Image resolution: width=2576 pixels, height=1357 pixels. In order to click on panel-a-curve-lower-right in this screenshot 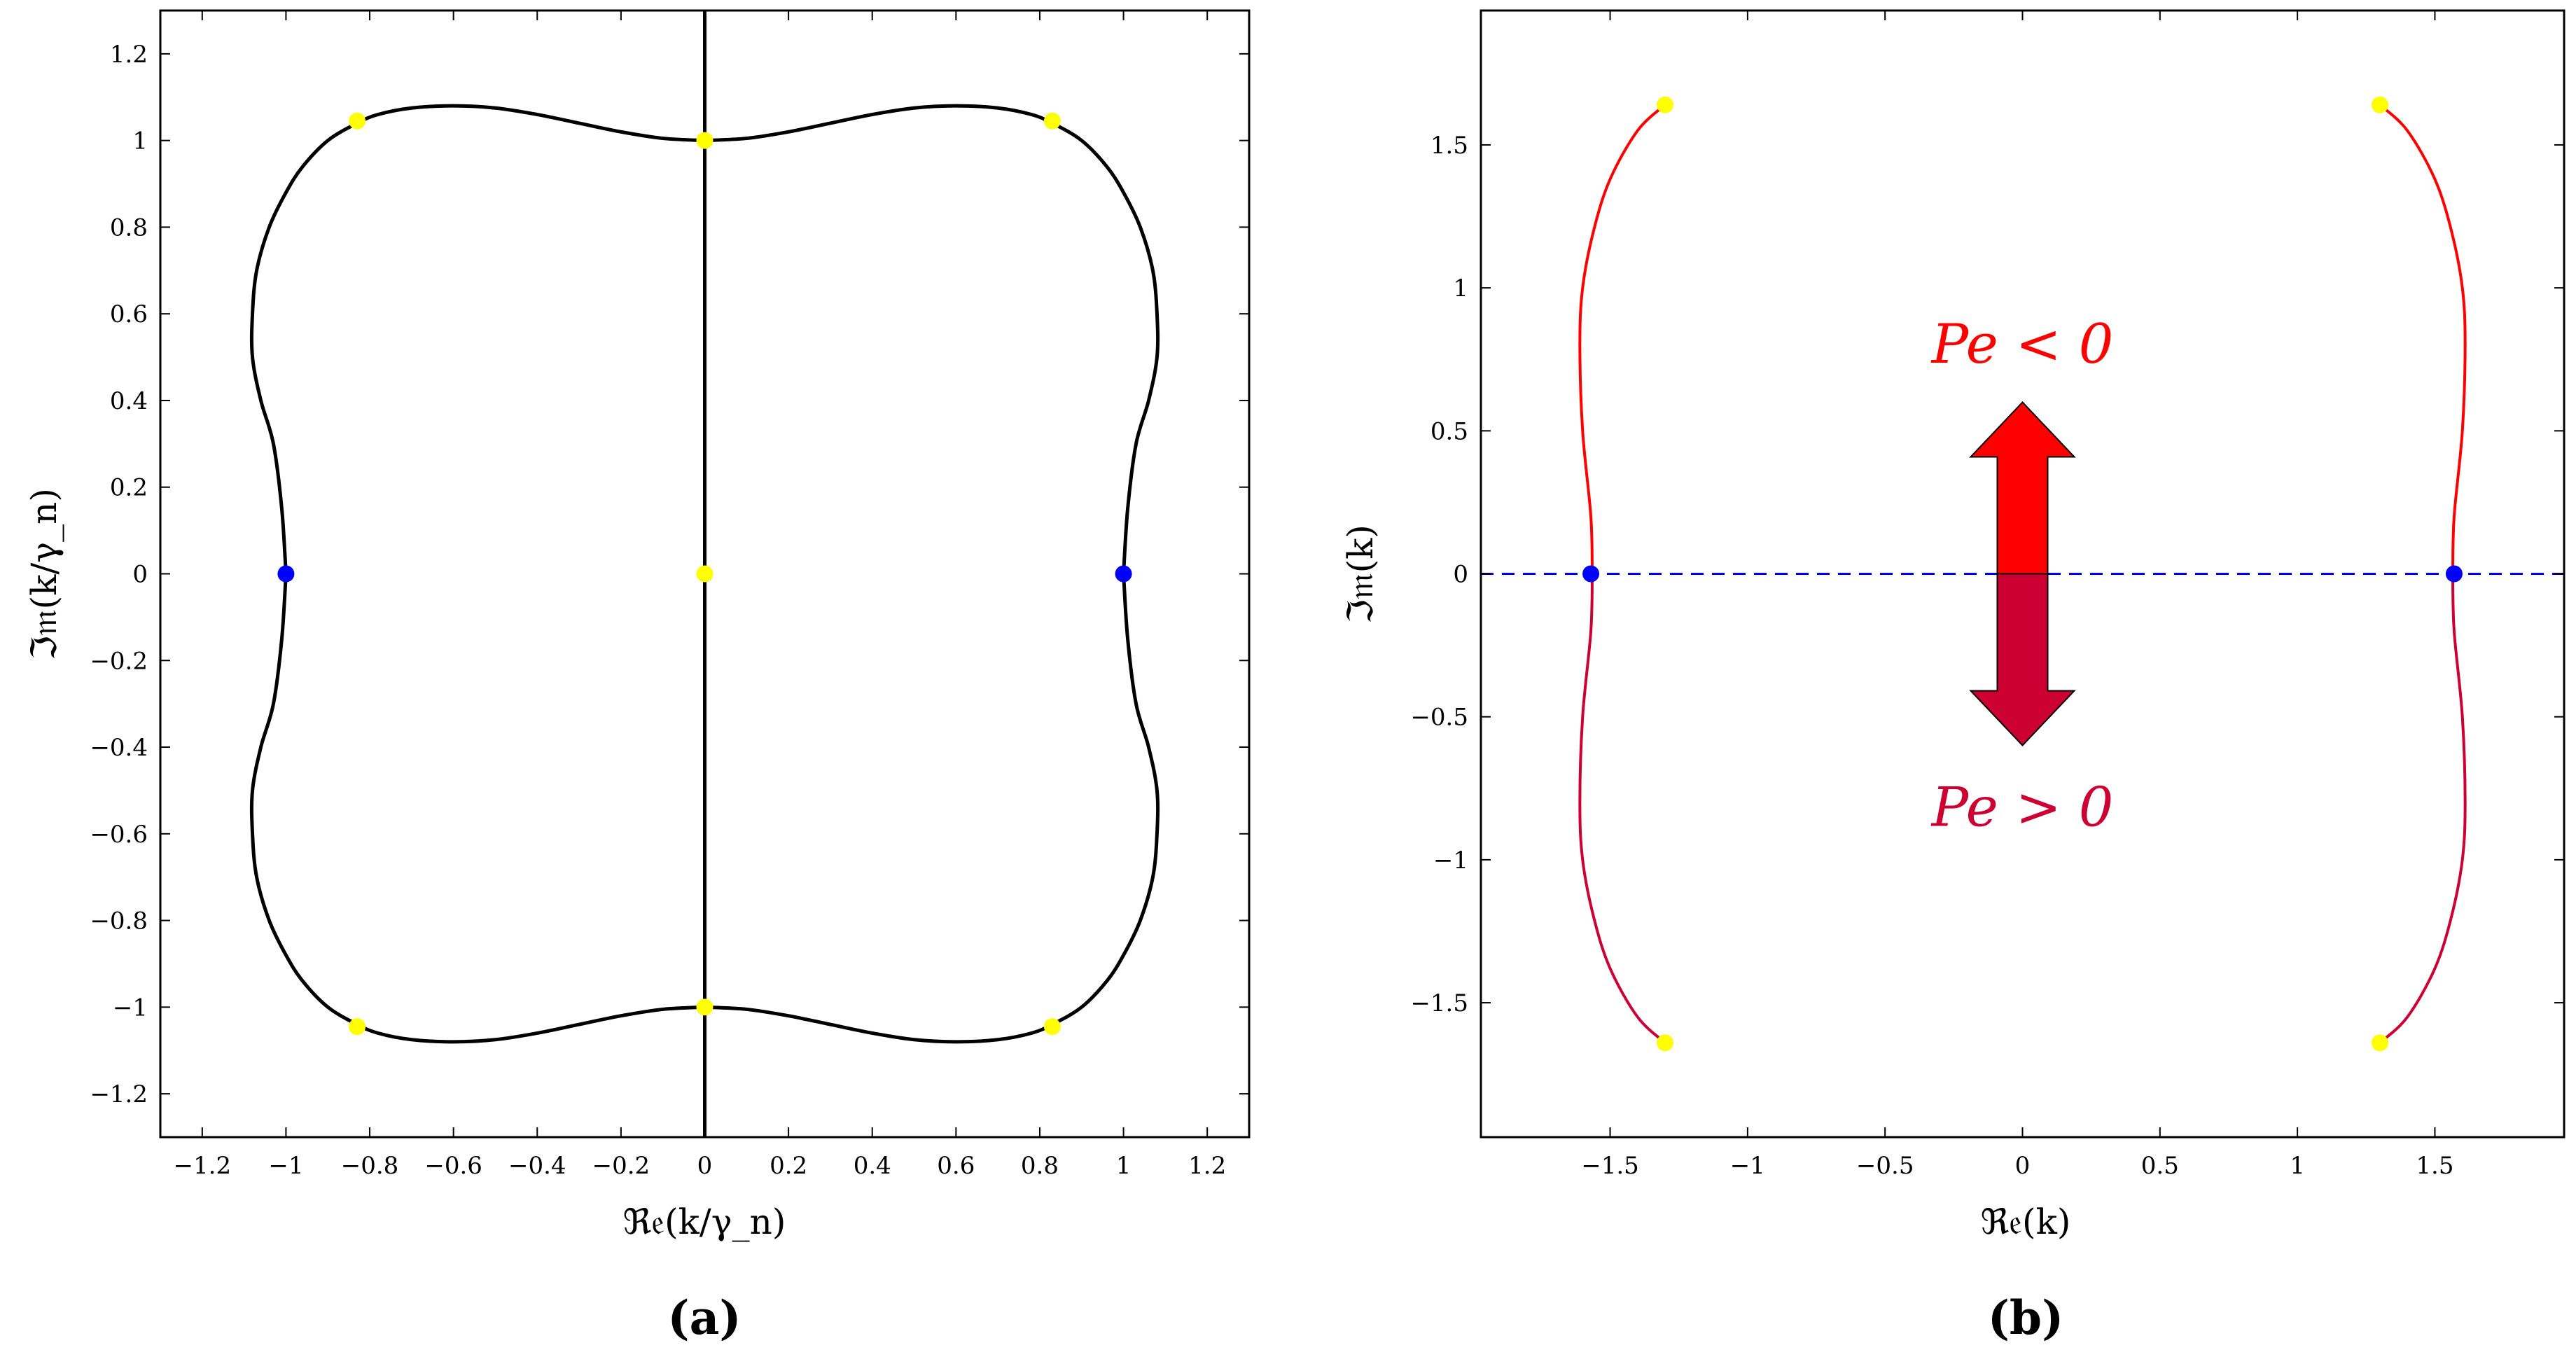, I will do `click(932, 808)`.